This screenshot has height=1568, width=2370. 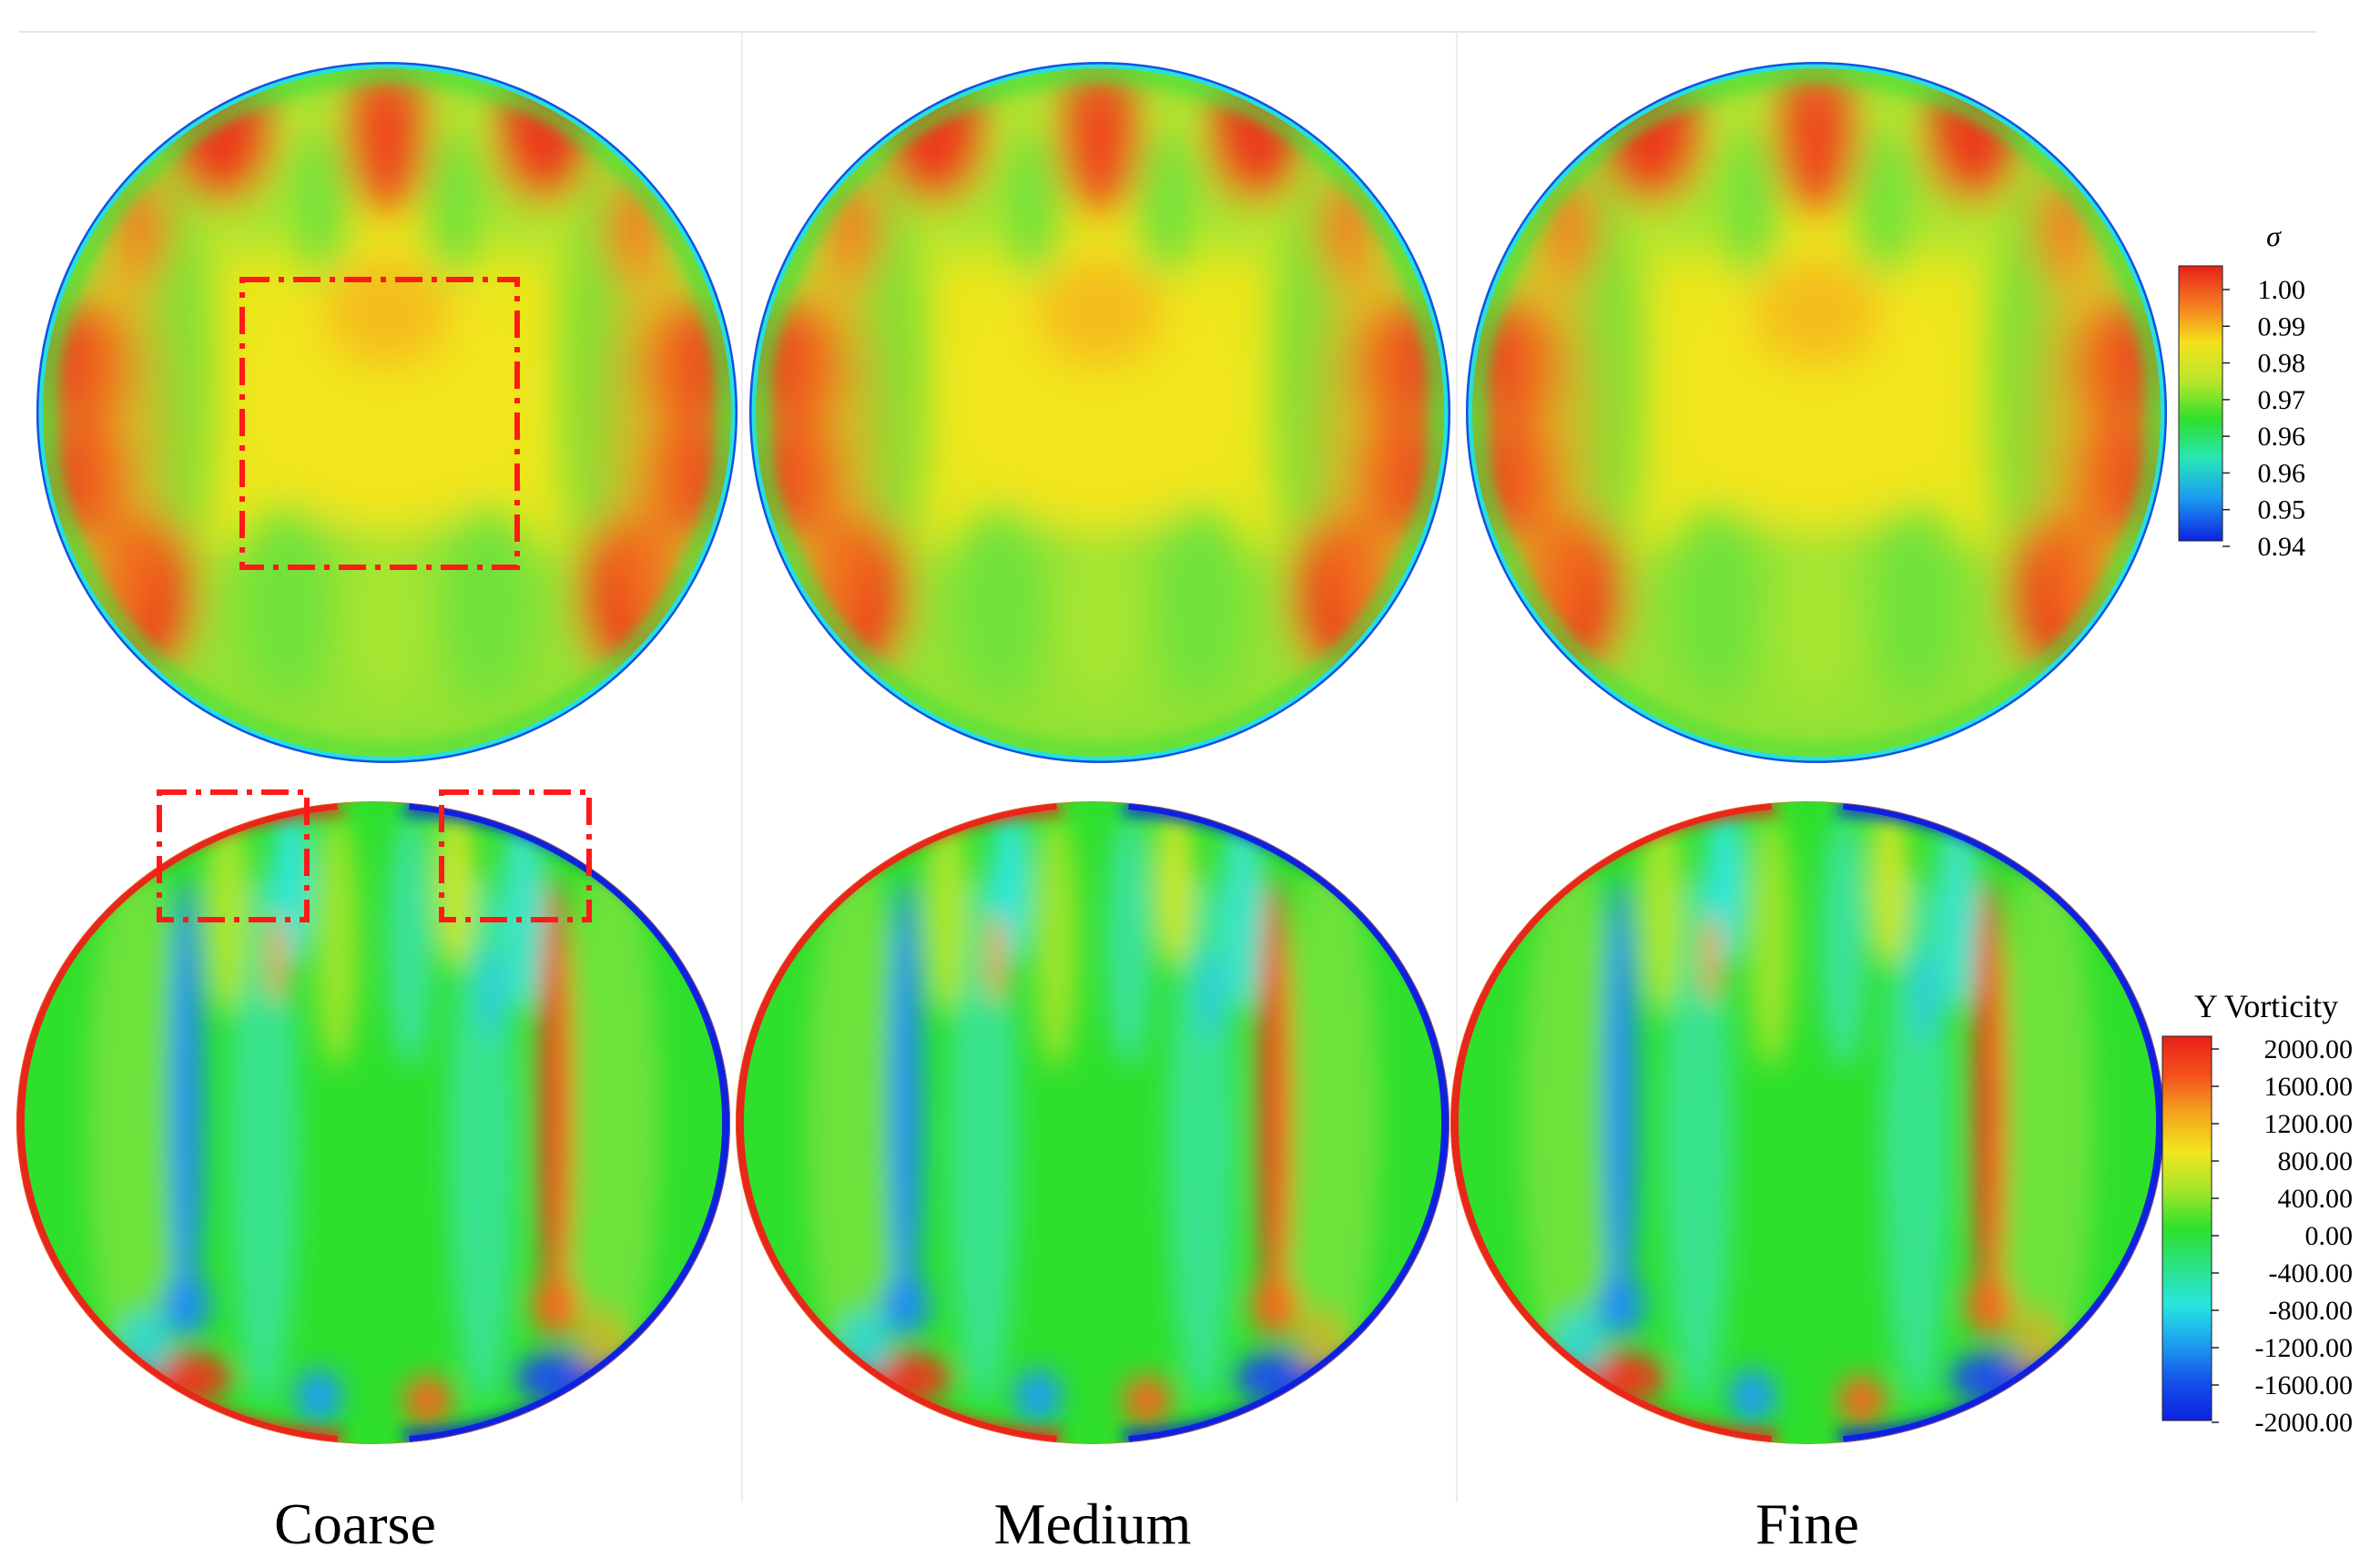 What do you see at coordinates (2282, 290) in the screenshot?
I see `sigma-colorbar-tick-label: 1.00` at bounding box center [2282, 290].